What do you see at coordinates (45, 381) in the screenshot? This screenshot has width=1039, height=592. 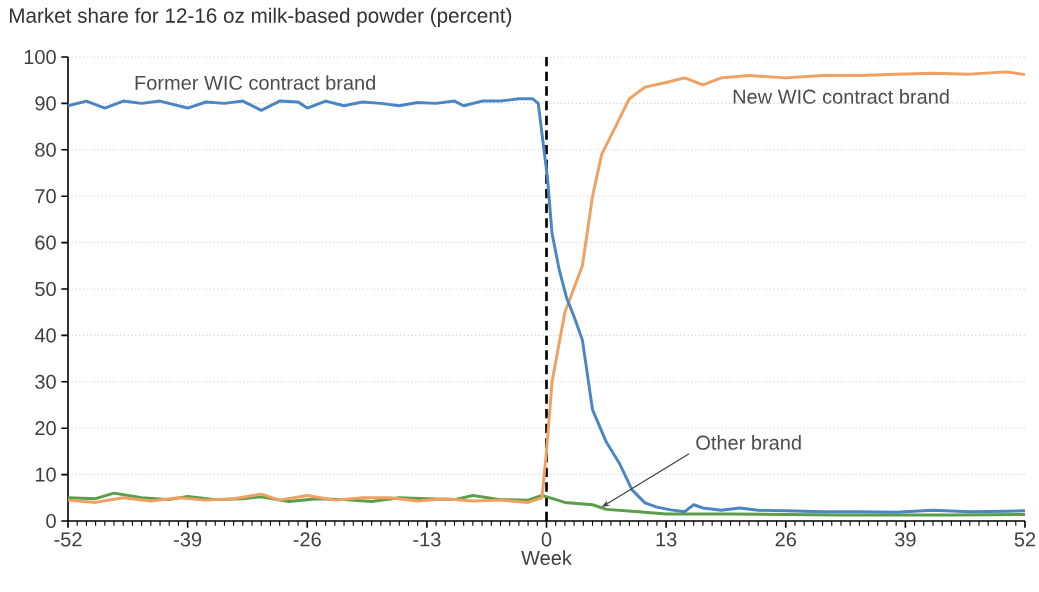 I see `y-tick-label: 30` at bounding box center [45, 381].